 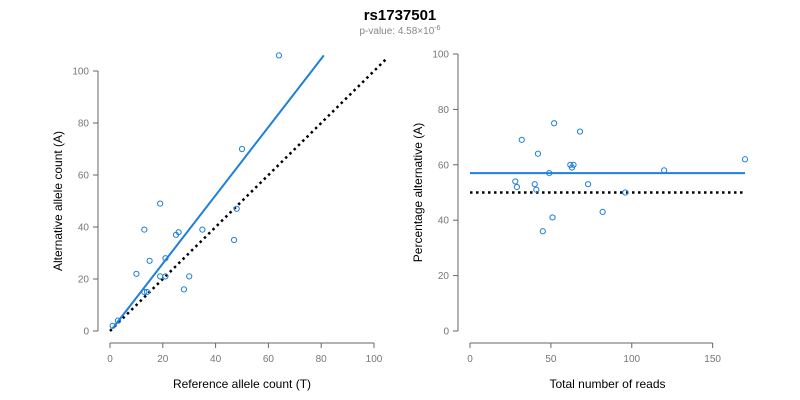 I want to click on x-tick-label: 80, so click(x=322, y=359).